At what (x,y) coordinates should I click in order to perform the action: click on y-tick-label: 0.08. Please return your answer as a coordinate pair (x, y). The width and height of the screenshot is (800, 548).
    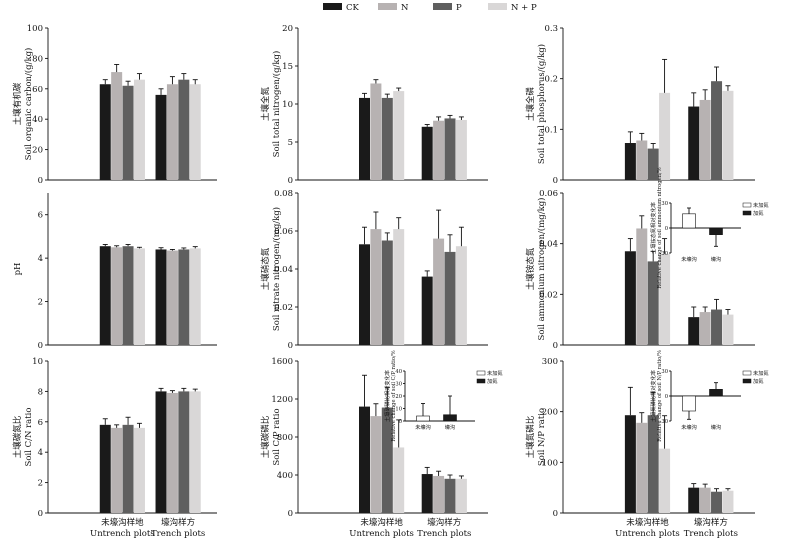
    Looking at the image, I should click on (283, 194).